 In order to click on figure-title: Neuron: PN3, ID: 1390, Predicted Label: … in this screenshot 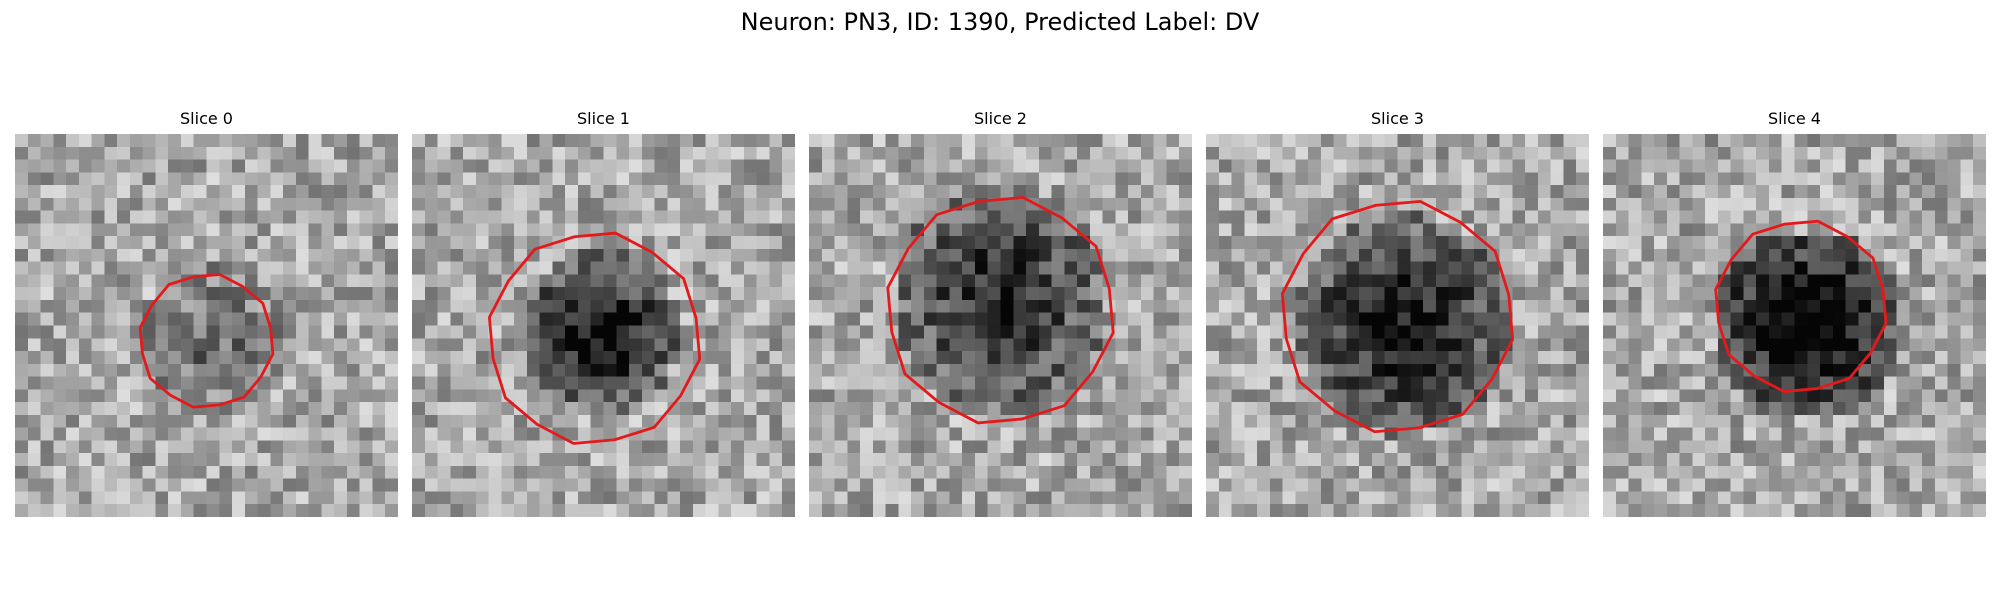, I will do `click(1000, 22)`.